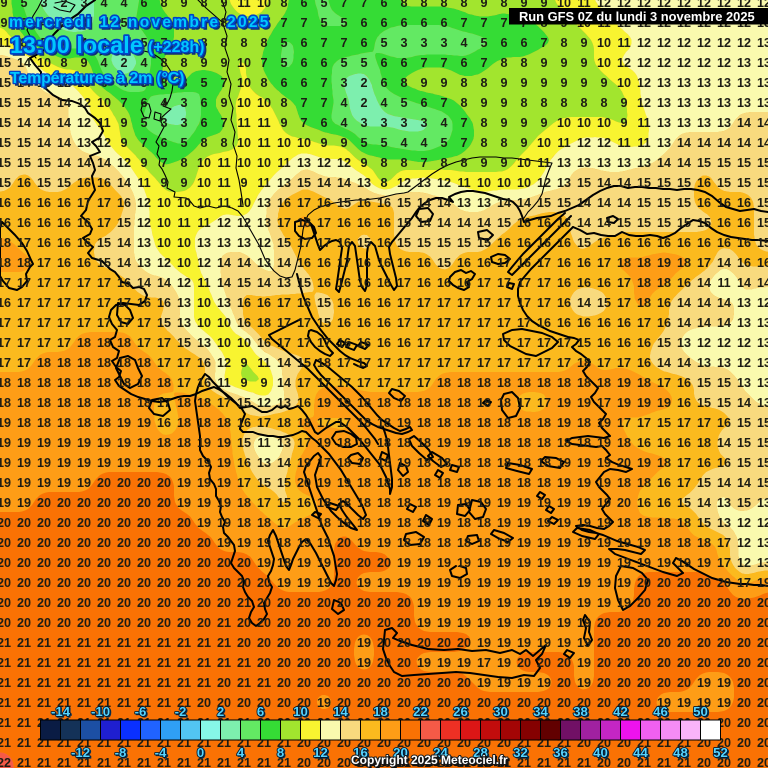 The width and height of the screenshot is (768, 768). What do you see at coordinates (429, 760) in the screenshot?
I see `svg-text: Copyright 2025 Meteociel.fr` at bounding box center [429, 760].